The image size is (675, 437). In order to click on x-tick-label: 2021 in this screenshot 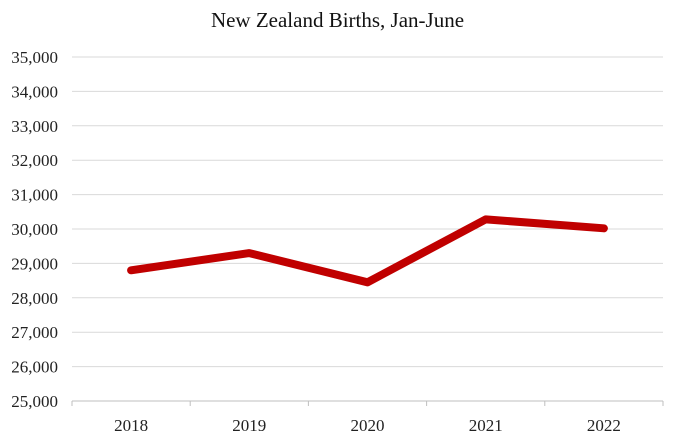, I will do `click(486, 425)`.